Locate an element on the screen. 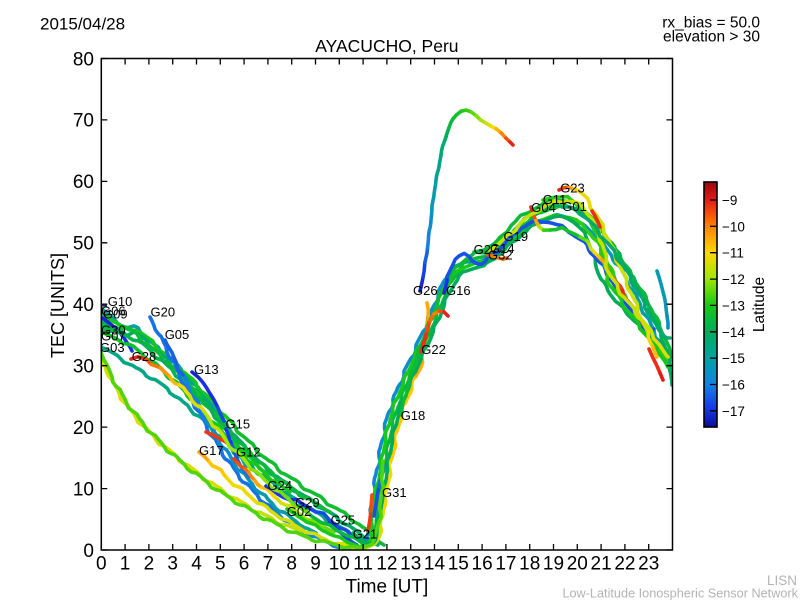 The width and height of the screenshot is (800, 600). svg-text: 7 is located at coordinates (268, 564).